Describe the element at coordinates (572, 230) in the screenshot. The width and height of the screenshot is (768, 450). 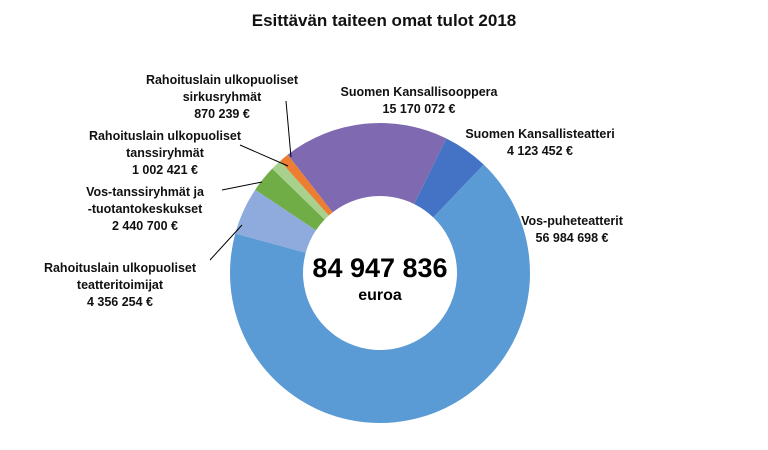
I see `data-label-2: Vos-puheteatterit 56 984 698 €` at that location.